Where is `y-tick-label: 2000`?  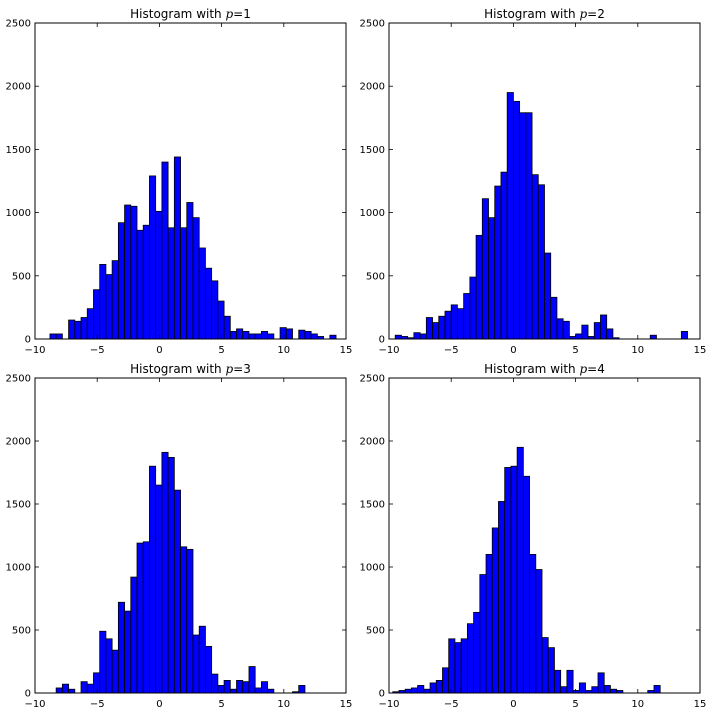 y-tick-label: 2000 is located at coordinates (18, 87).